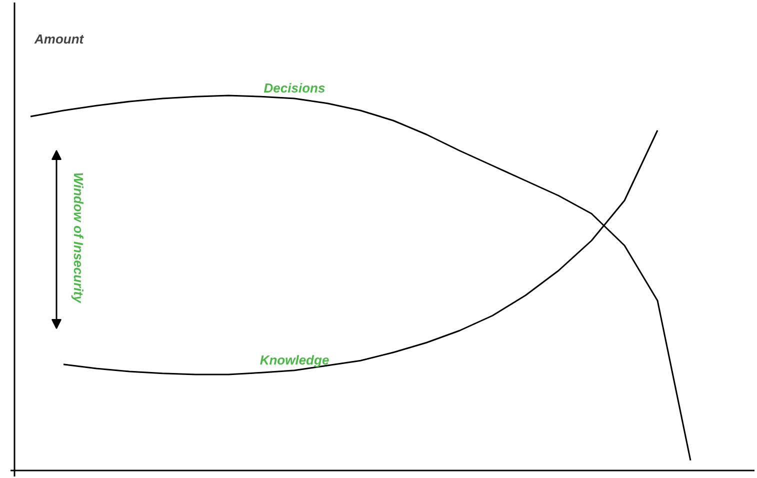 This screenshot has height=478, width=757. Describe the element at coordinates (78, 238) in the screenshot. I see `annotation: Window of Insecurity` at that location.